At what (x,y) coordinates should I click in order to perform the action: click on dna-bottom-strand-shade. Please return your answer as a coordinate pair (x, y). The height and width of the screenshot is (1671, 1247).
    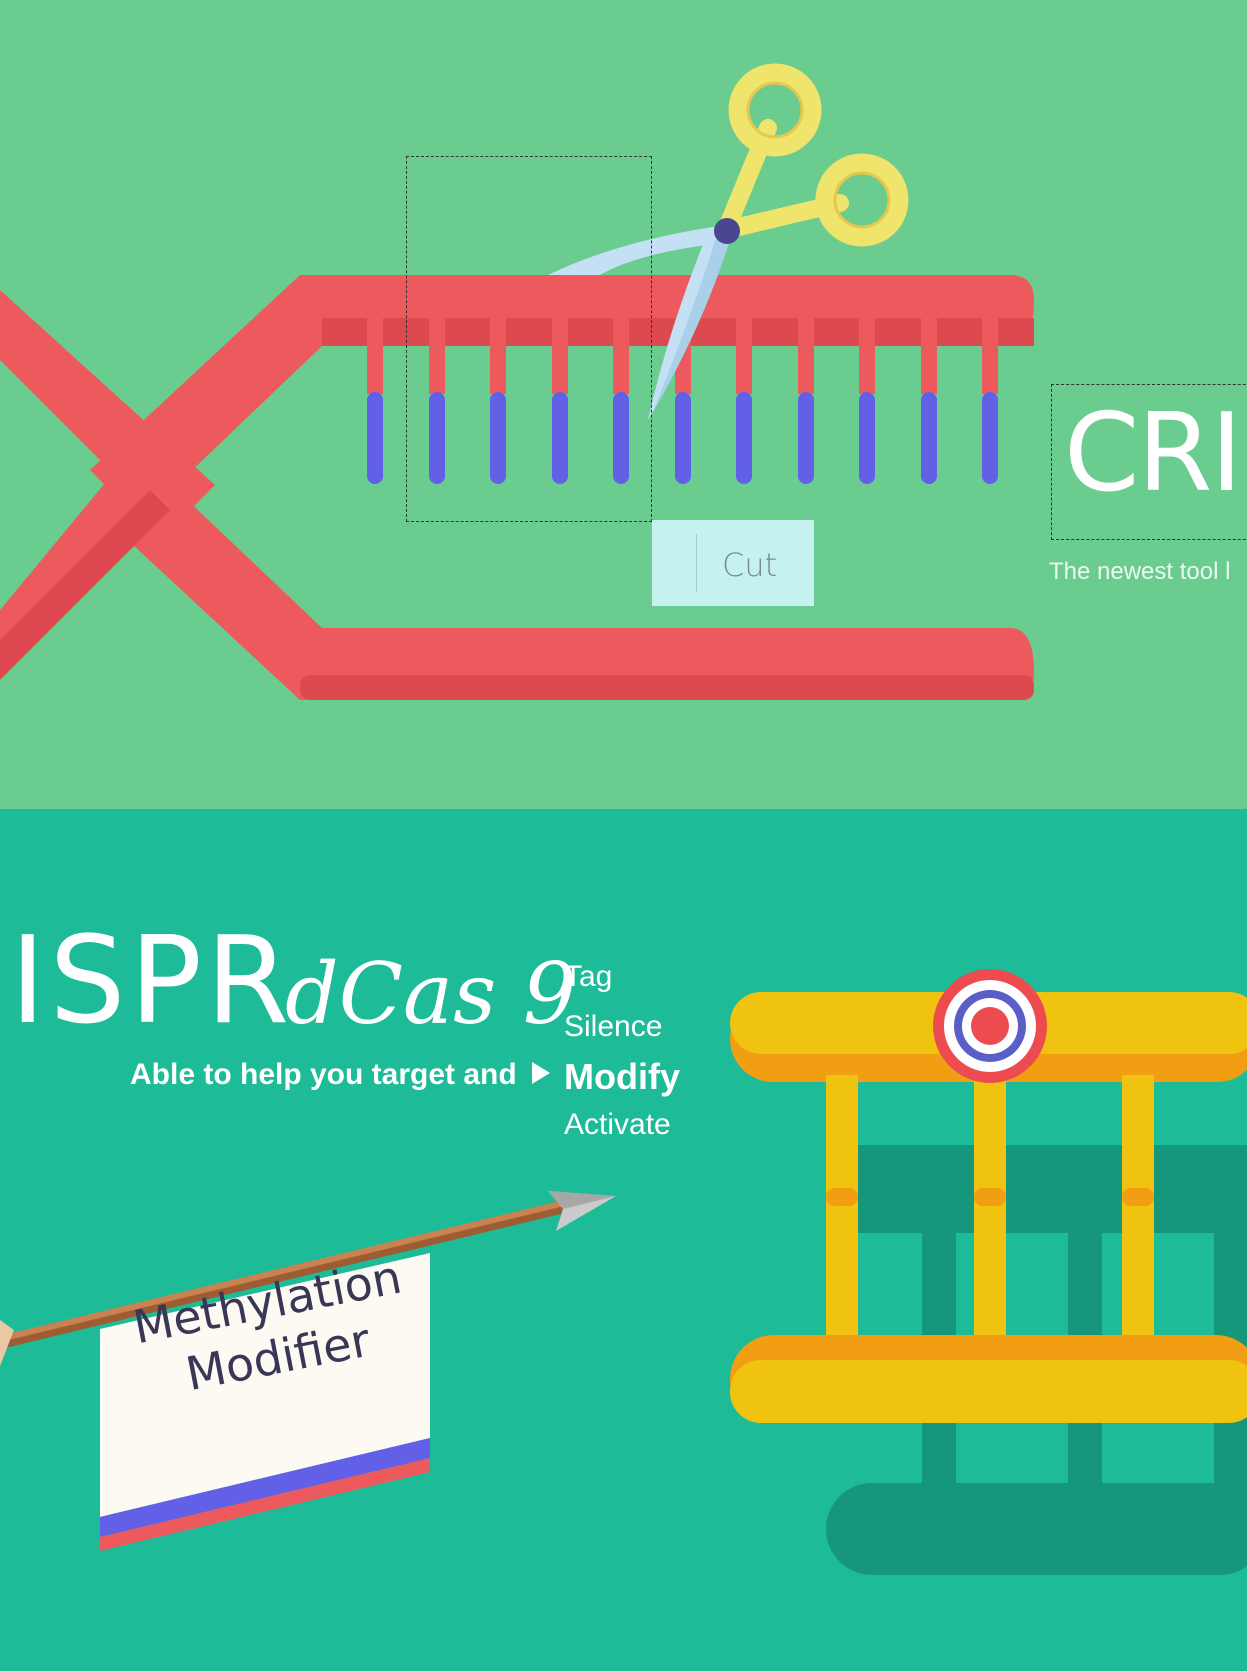
    Looking at the image, I should click on (667, 687).